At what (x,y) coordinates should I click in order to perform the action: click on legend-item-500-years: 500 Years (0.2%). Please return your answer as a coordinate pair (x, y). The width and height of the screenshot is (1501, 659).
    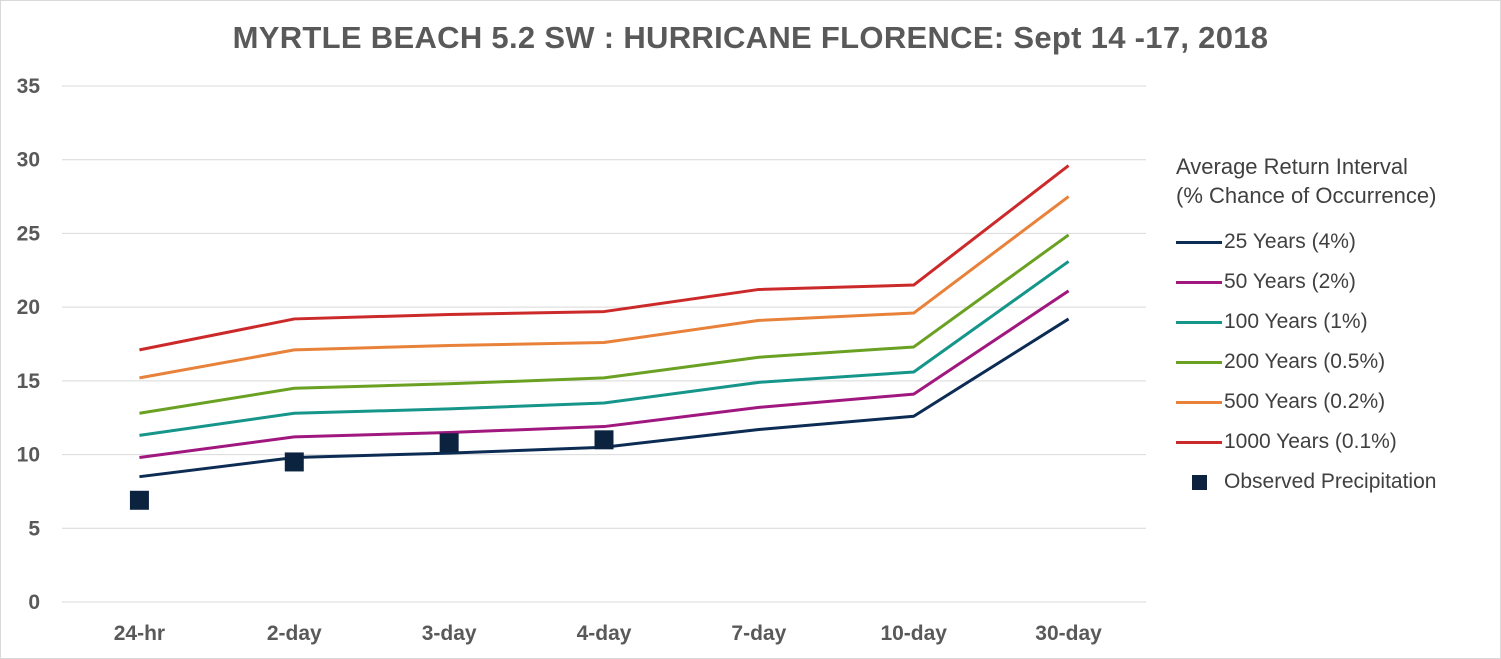
    Looking at the image, I should click on (1306, 402).